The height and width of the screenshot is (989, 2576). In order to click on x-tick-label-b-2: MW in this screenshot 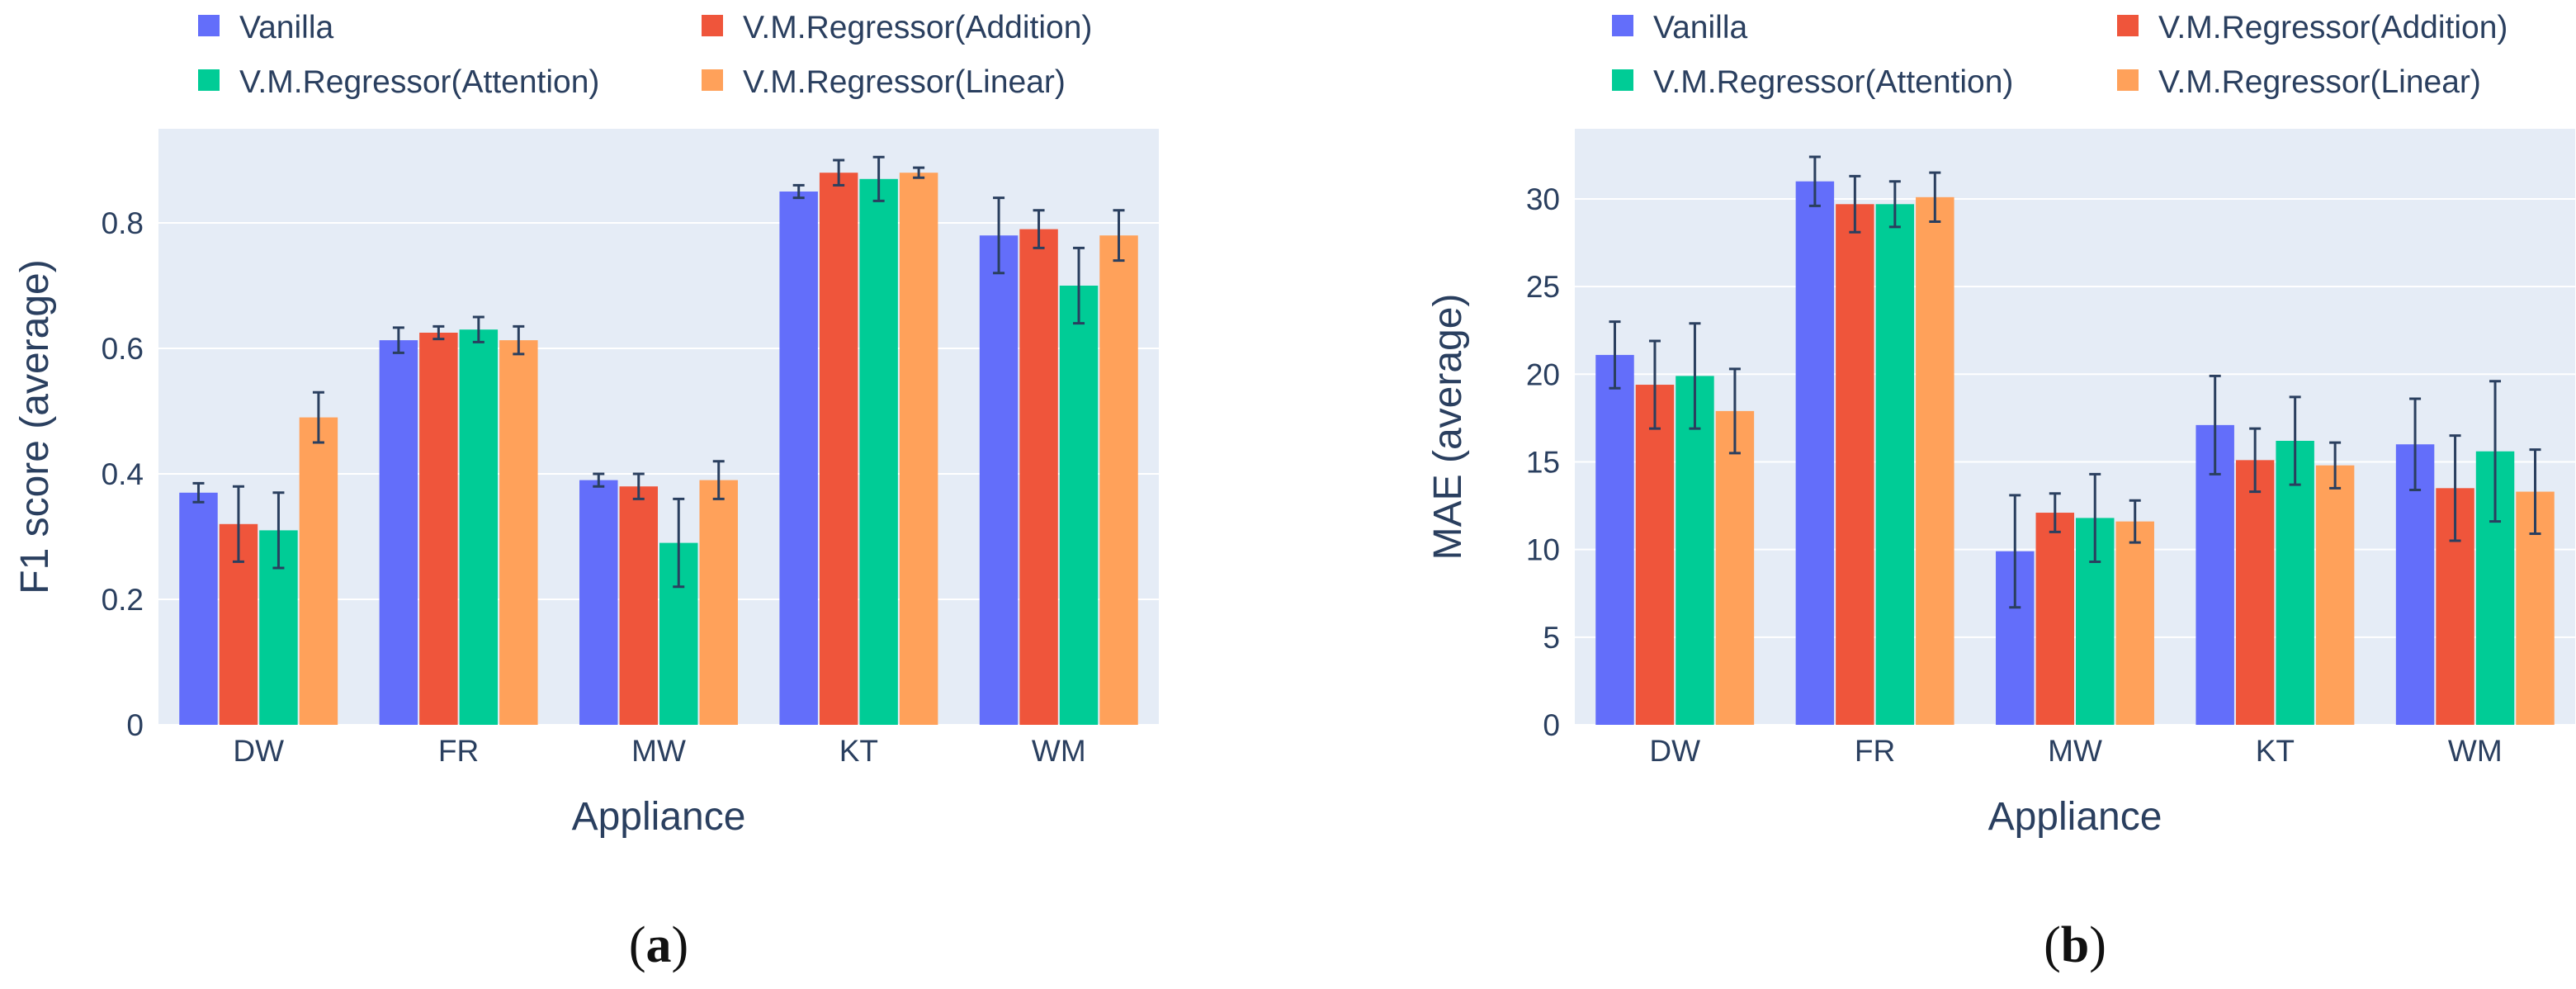, I will do `click(2075, 751)`.